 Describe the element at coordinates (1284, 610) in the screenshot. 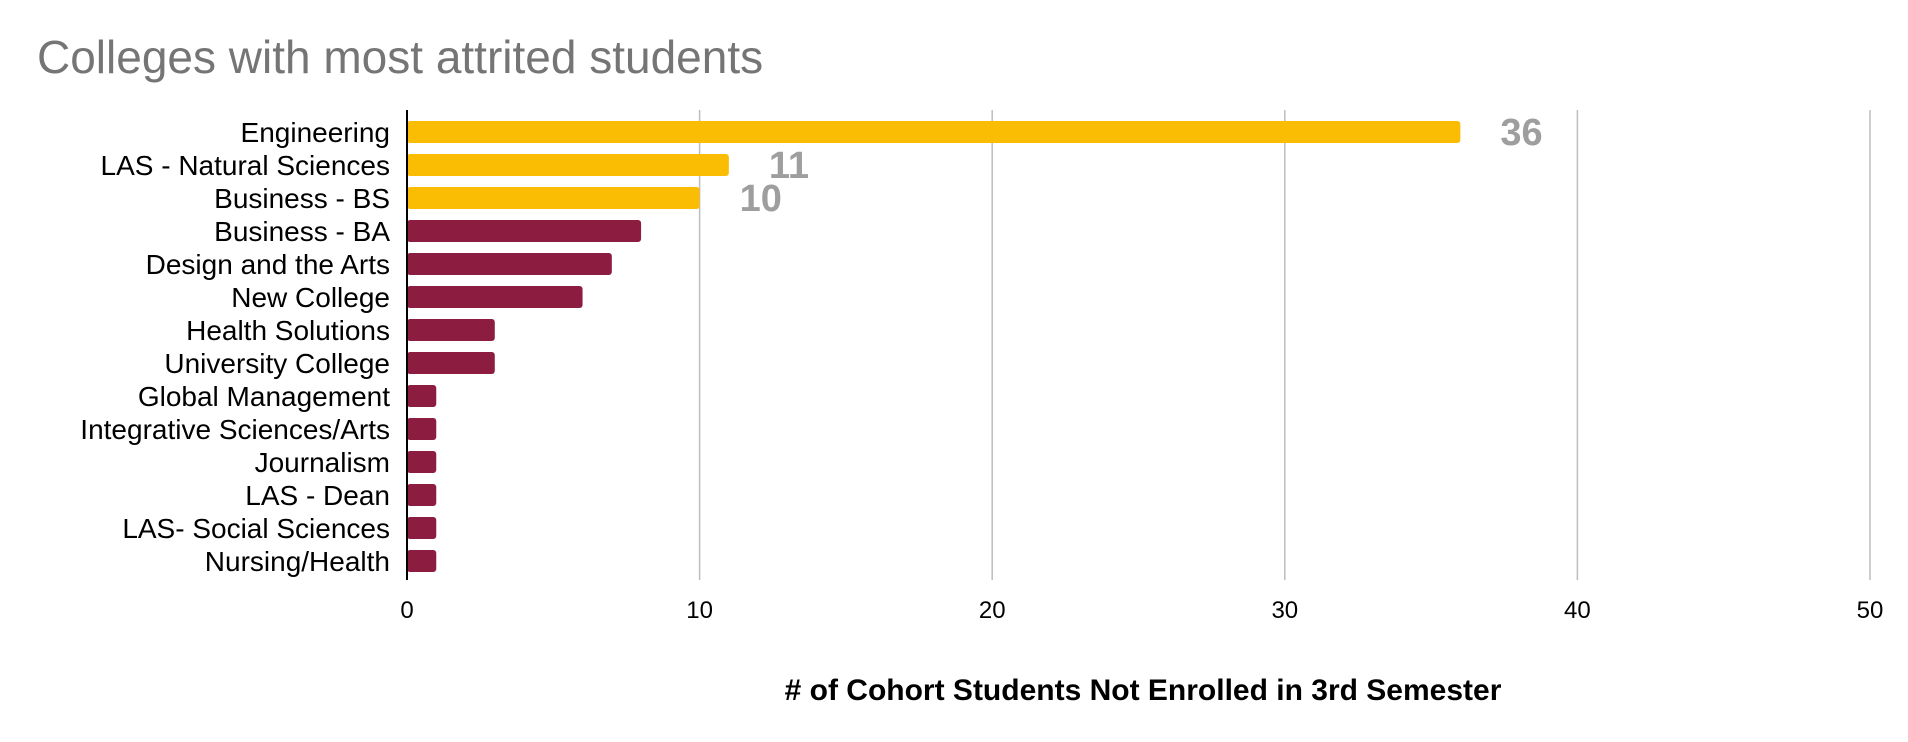

I see `x-tick-label: 30` at that location.